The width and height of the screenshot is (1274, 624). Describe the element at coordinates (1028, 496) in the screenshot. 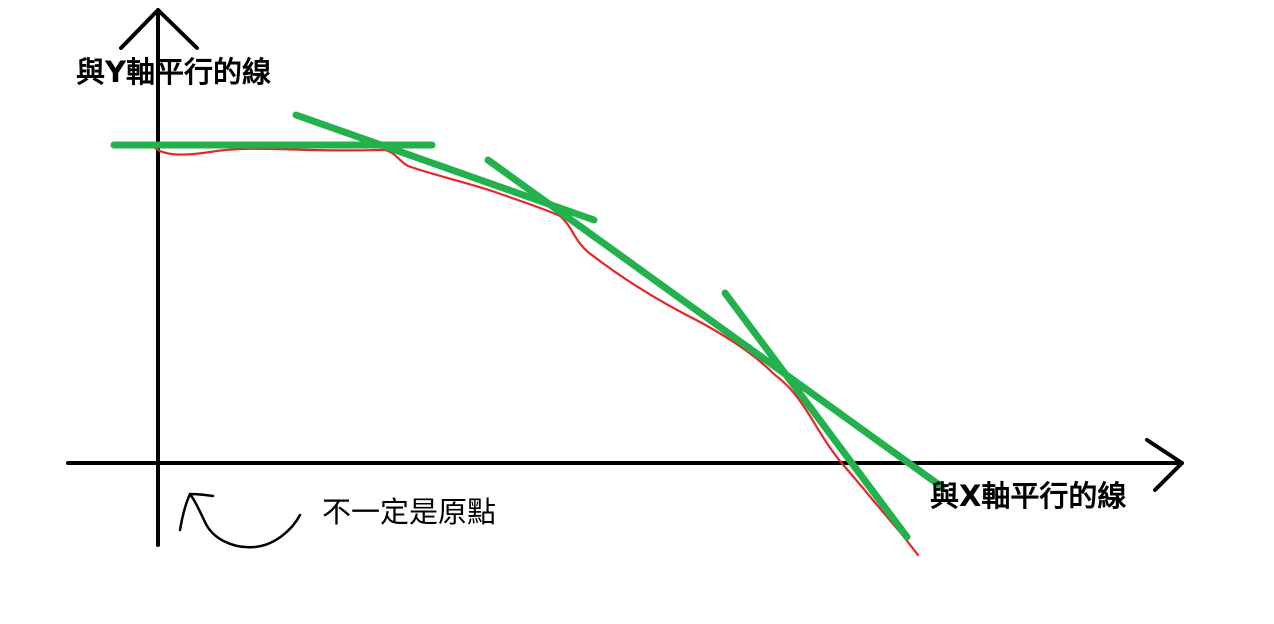

I see `x-axis-parallel-label: 與X軸平行的線` at that location.